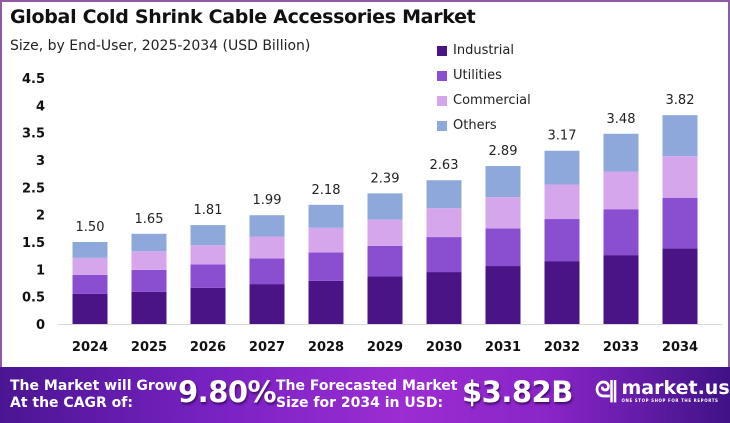 The image size is (730, 423). Describe the element at coordinates (326, 347) in the screenshot. I see `x-tick-label: 2028` at that location.